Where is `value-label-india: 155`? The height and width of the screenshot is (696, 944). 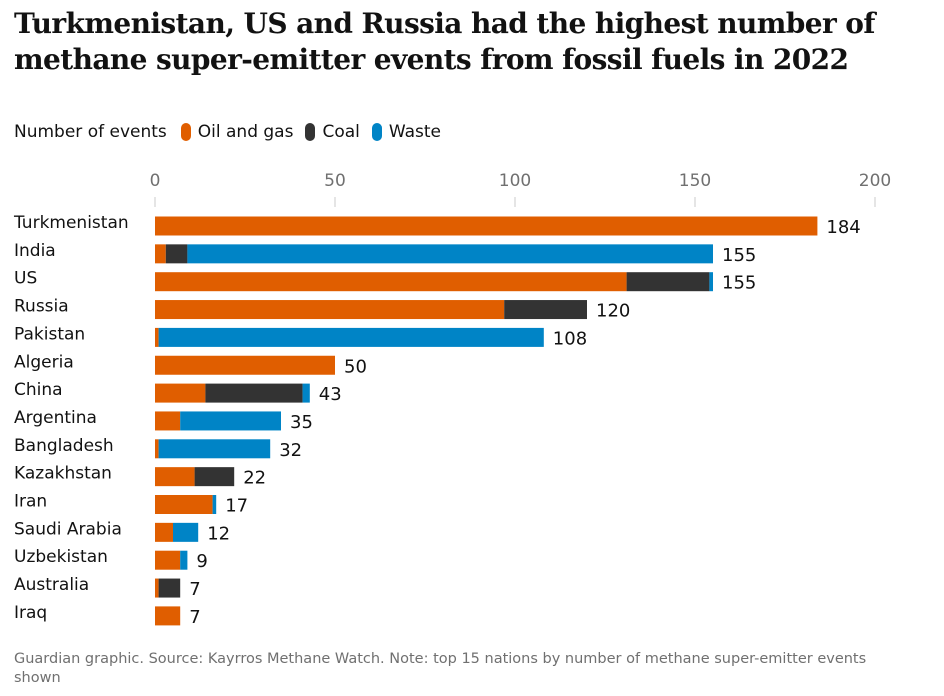
value-label-india: 155 is located at coordinates (739, 255).